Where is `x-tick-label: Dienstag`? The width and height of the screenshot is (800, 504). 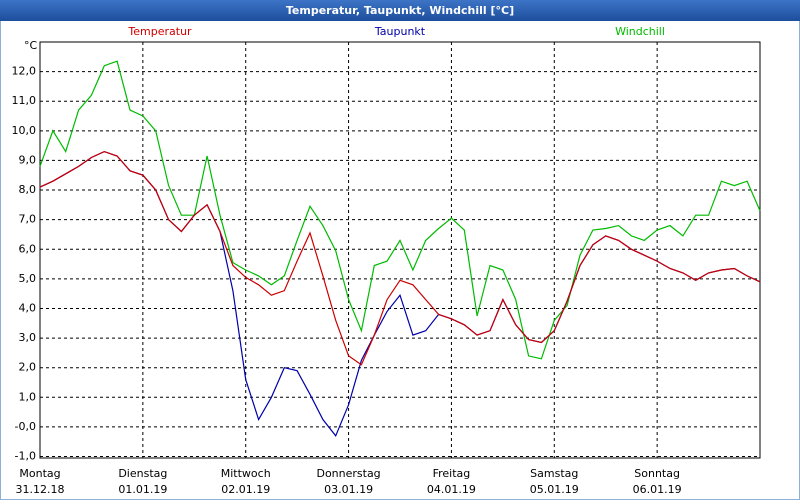
x-tick-label: Dienstag is located at coordinates (142, 473).